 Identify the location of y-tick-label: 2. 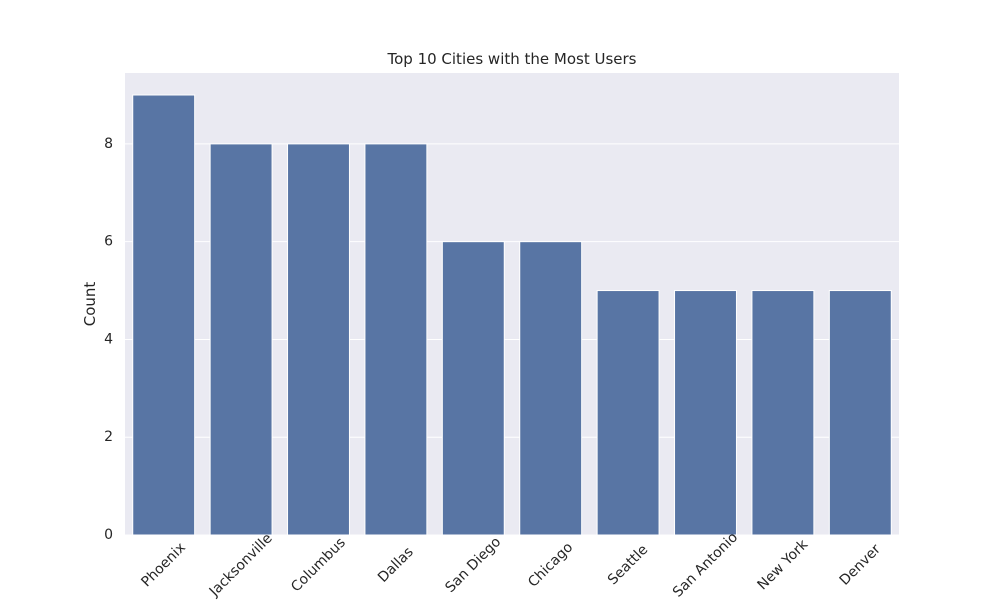
(108, 437).